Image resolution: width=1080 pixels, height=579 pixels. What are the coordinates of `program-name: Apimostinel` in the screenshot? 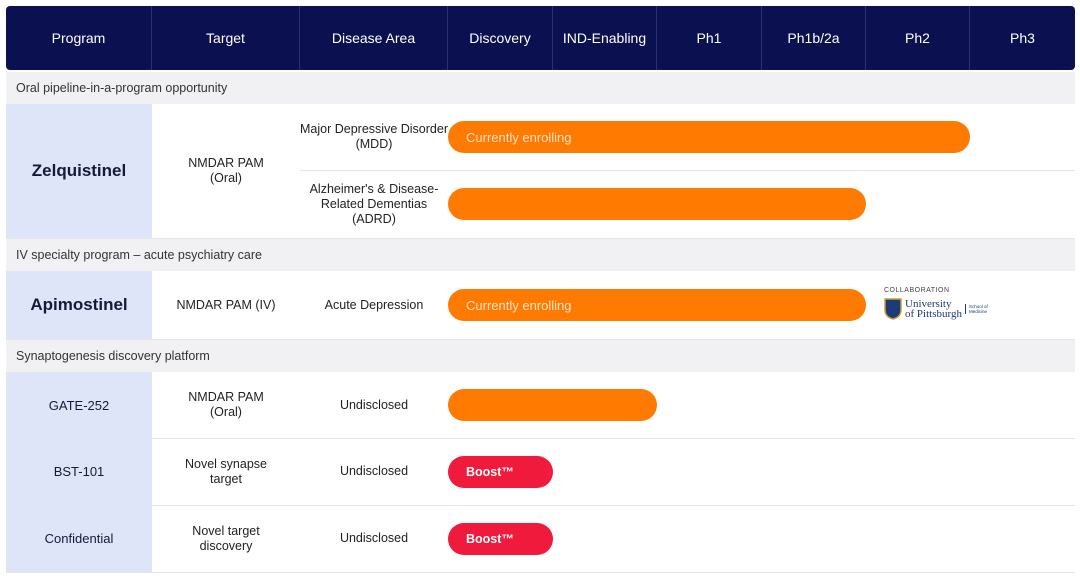 It's located at (79, 305).